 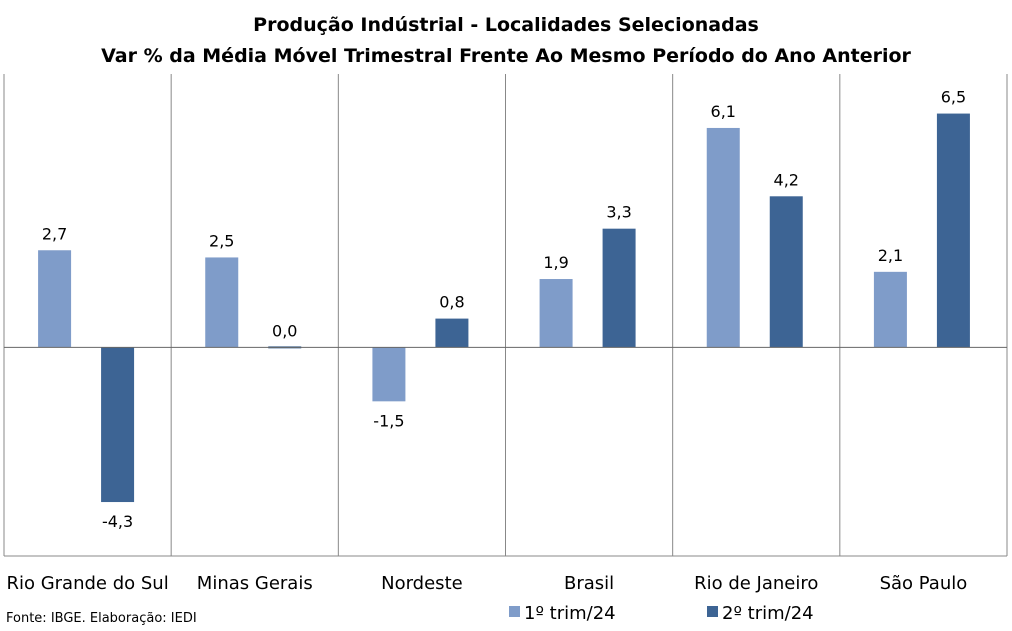 I want to click on category-label: Rio Grande do Sul, so click(x=87, y=583).